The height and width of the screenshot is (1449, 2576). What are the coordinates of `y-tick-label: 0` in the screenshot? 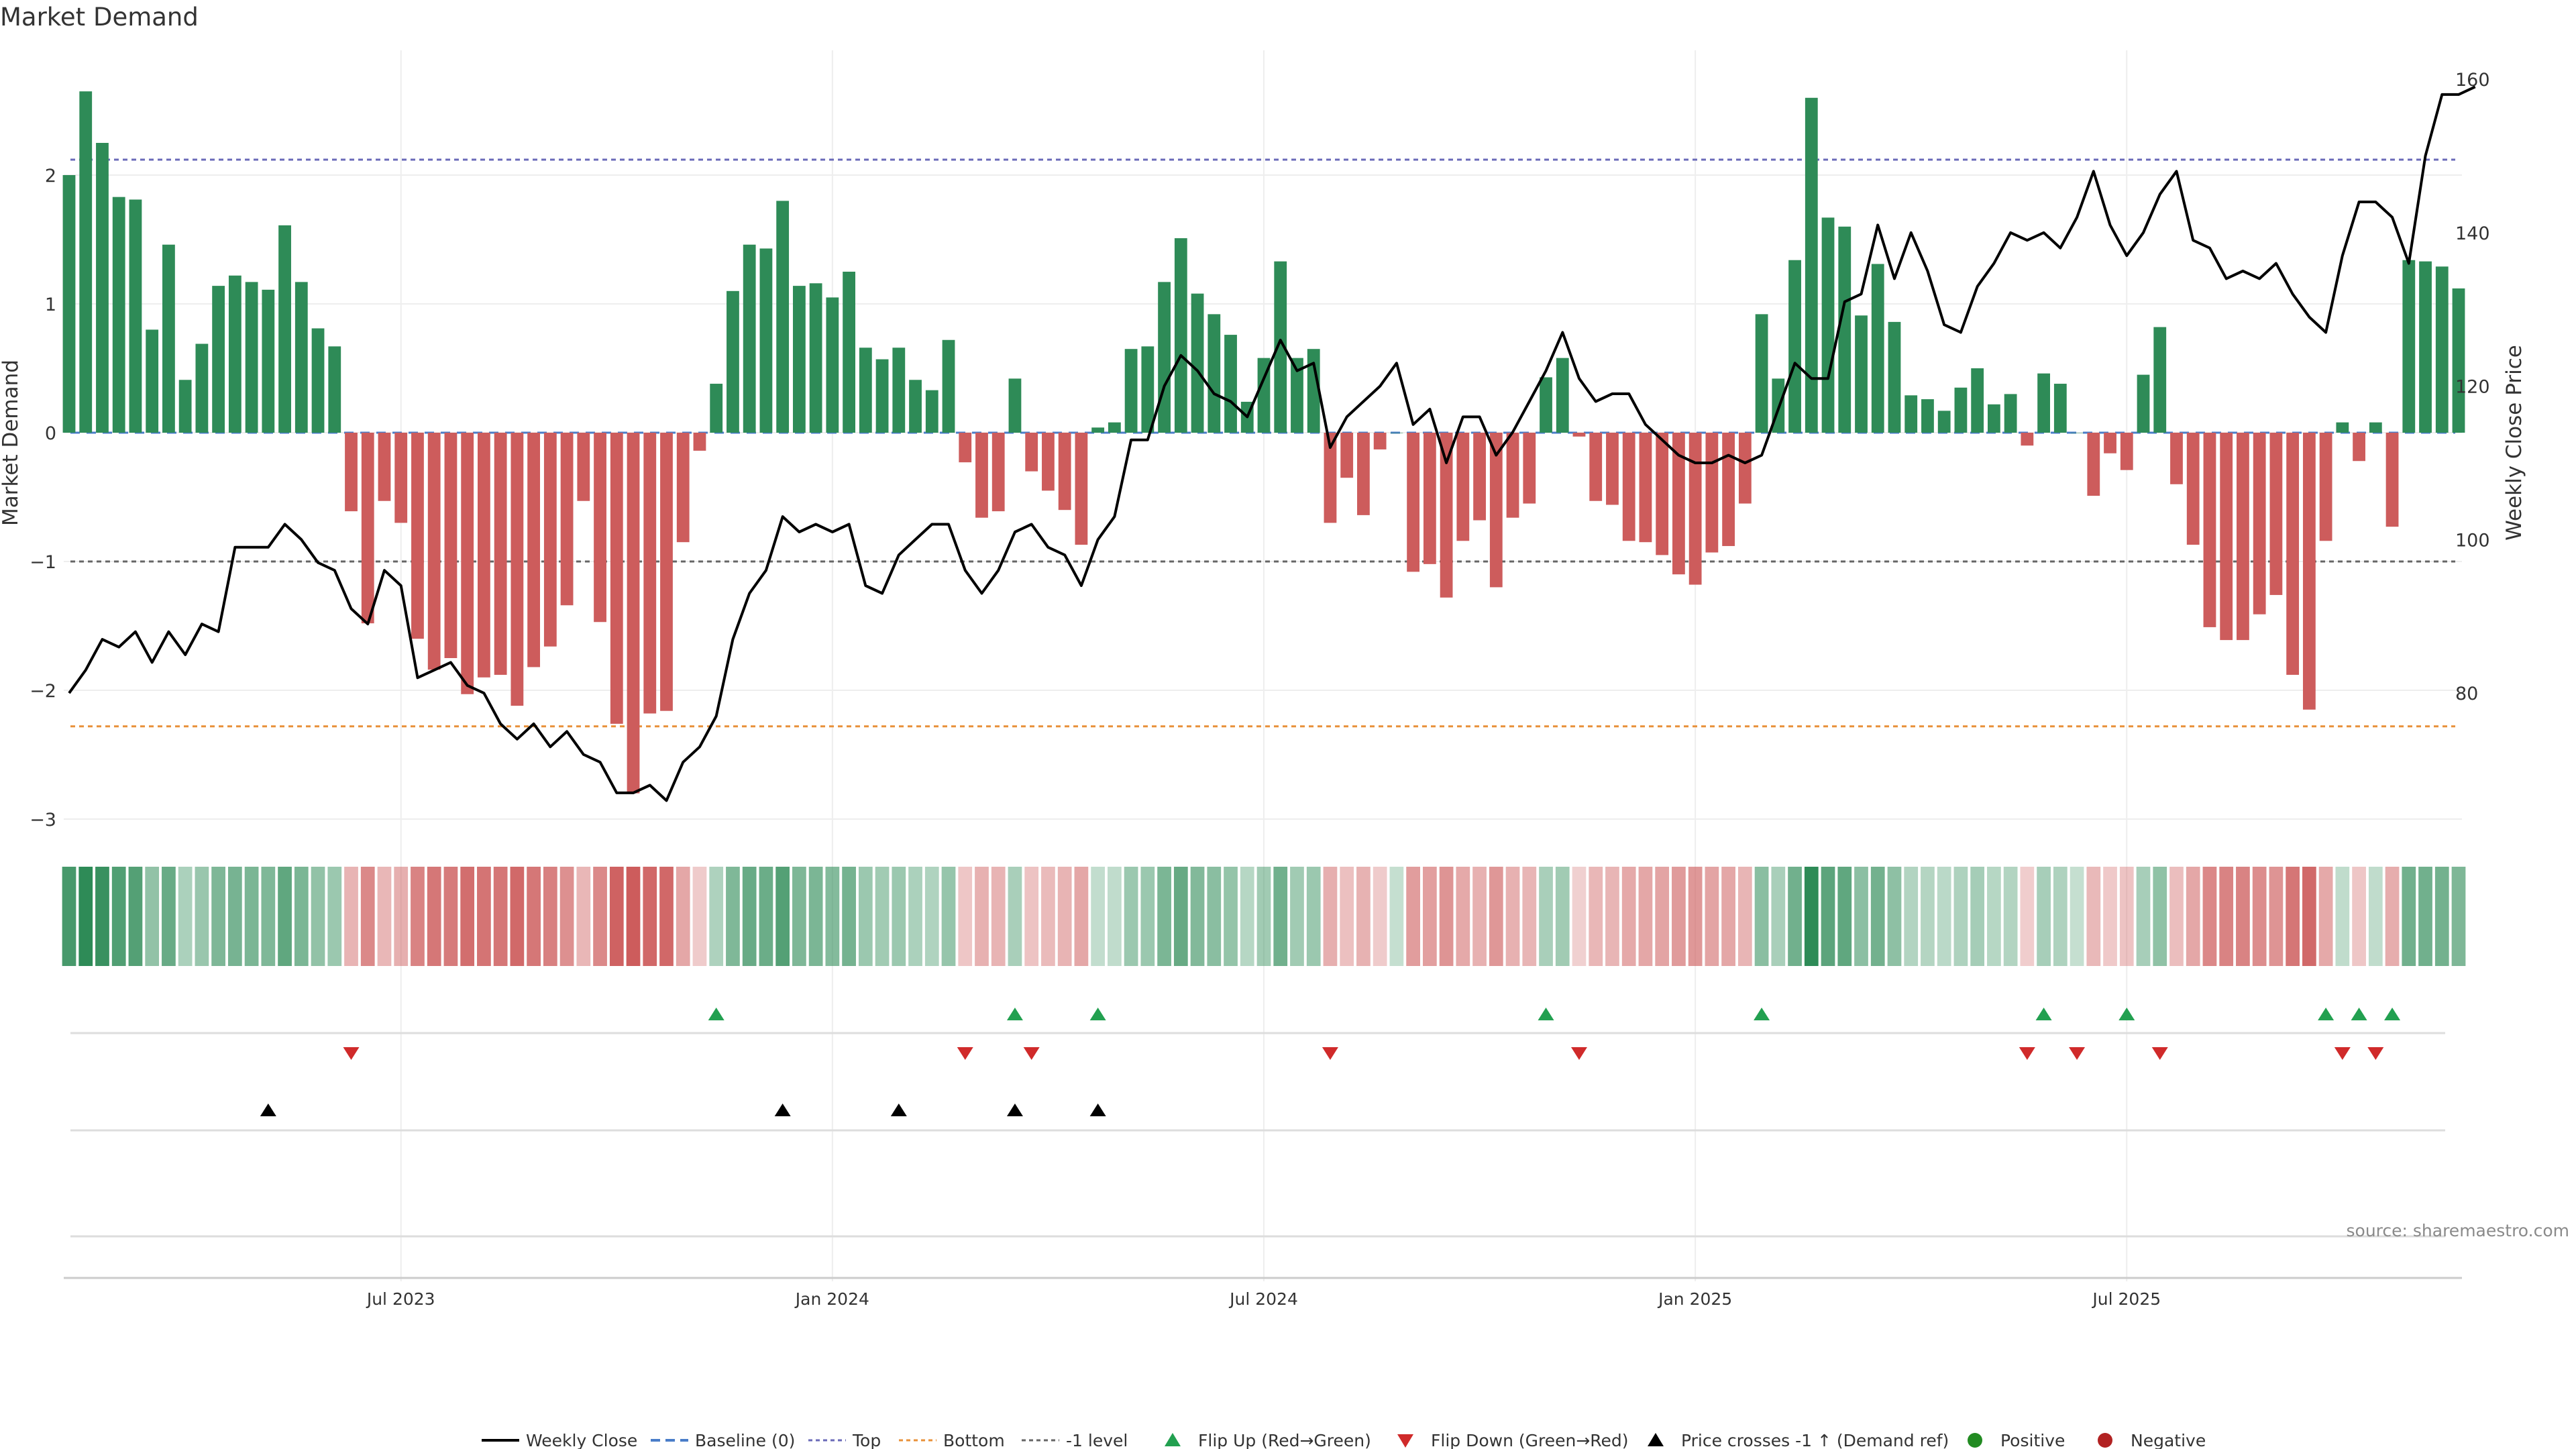 It's located at (50, 433).